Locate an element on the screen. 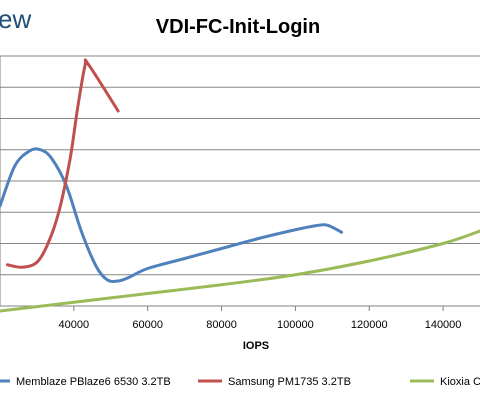 The image size is (480, 401). brand-fragment: ew is located at coordinates (15, 19).